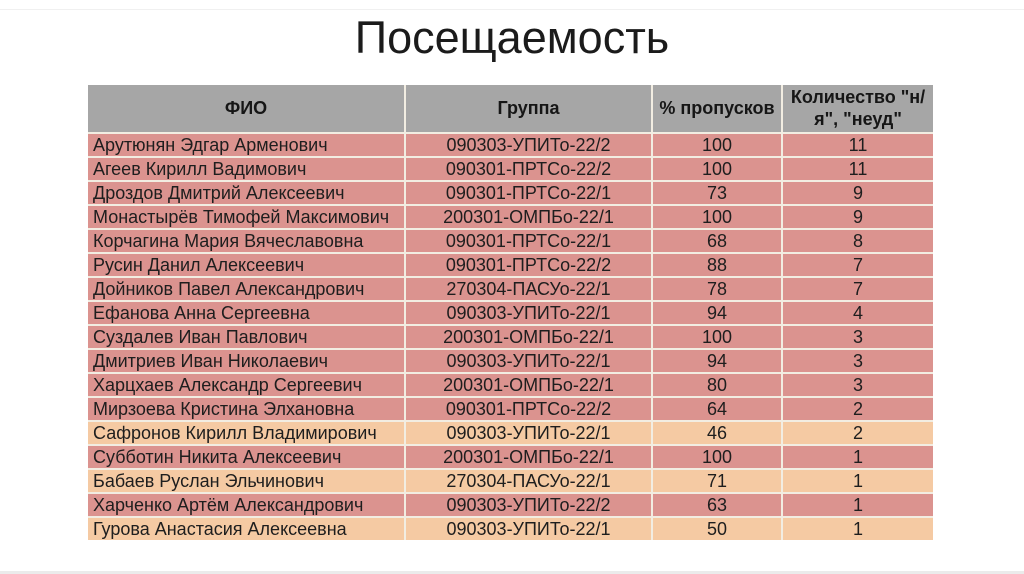 Image resolution: width=1024 pixels, height=574 pixels. What do you see at coordinates (247, 481) in the screenshot?
I see `student-name-cell: Бабаев Руслан Эльчинович` at bounding box center [247, 481].